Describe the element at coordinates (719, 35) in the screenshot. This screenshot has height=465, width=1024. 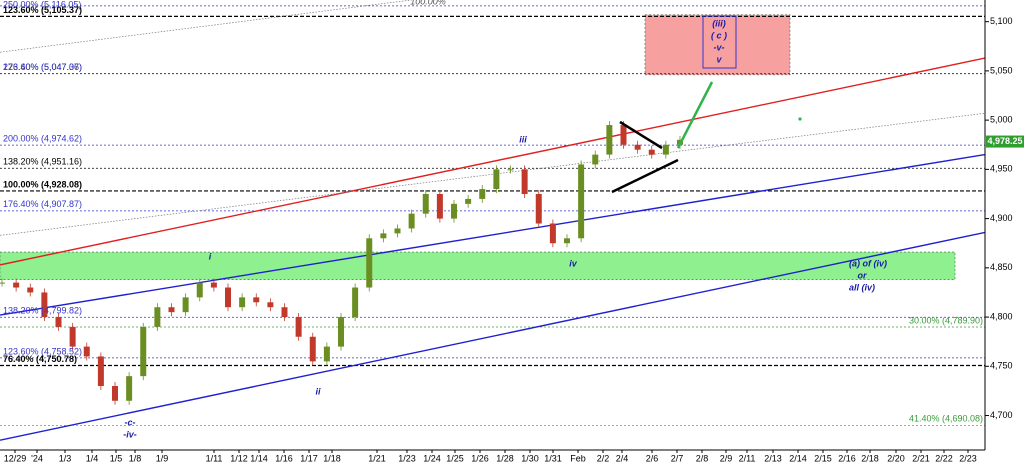
I see `wave-label: ( c )` at that location.